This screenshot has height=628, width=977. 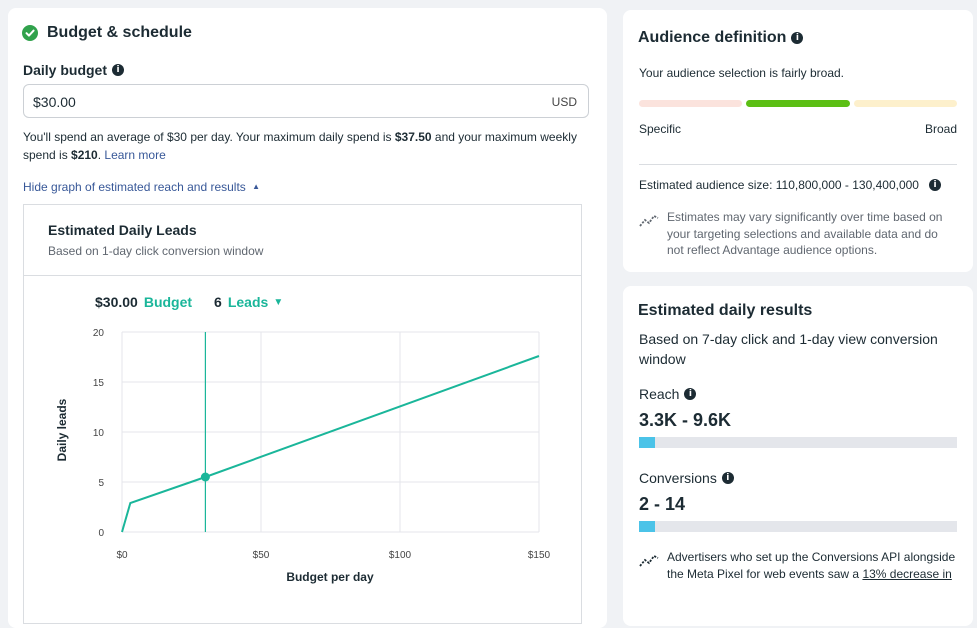 I want to click on desc-part2: and your maximum weekly spend is, so click(x=300, y=146).